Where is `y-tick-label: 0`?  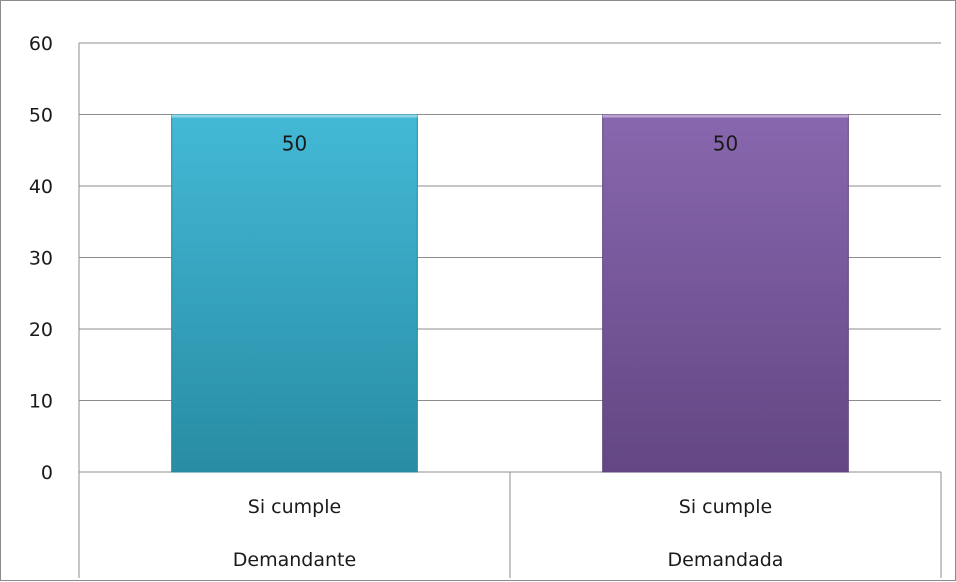 y-tick-label: 0 is located at coordinates (47, 473).